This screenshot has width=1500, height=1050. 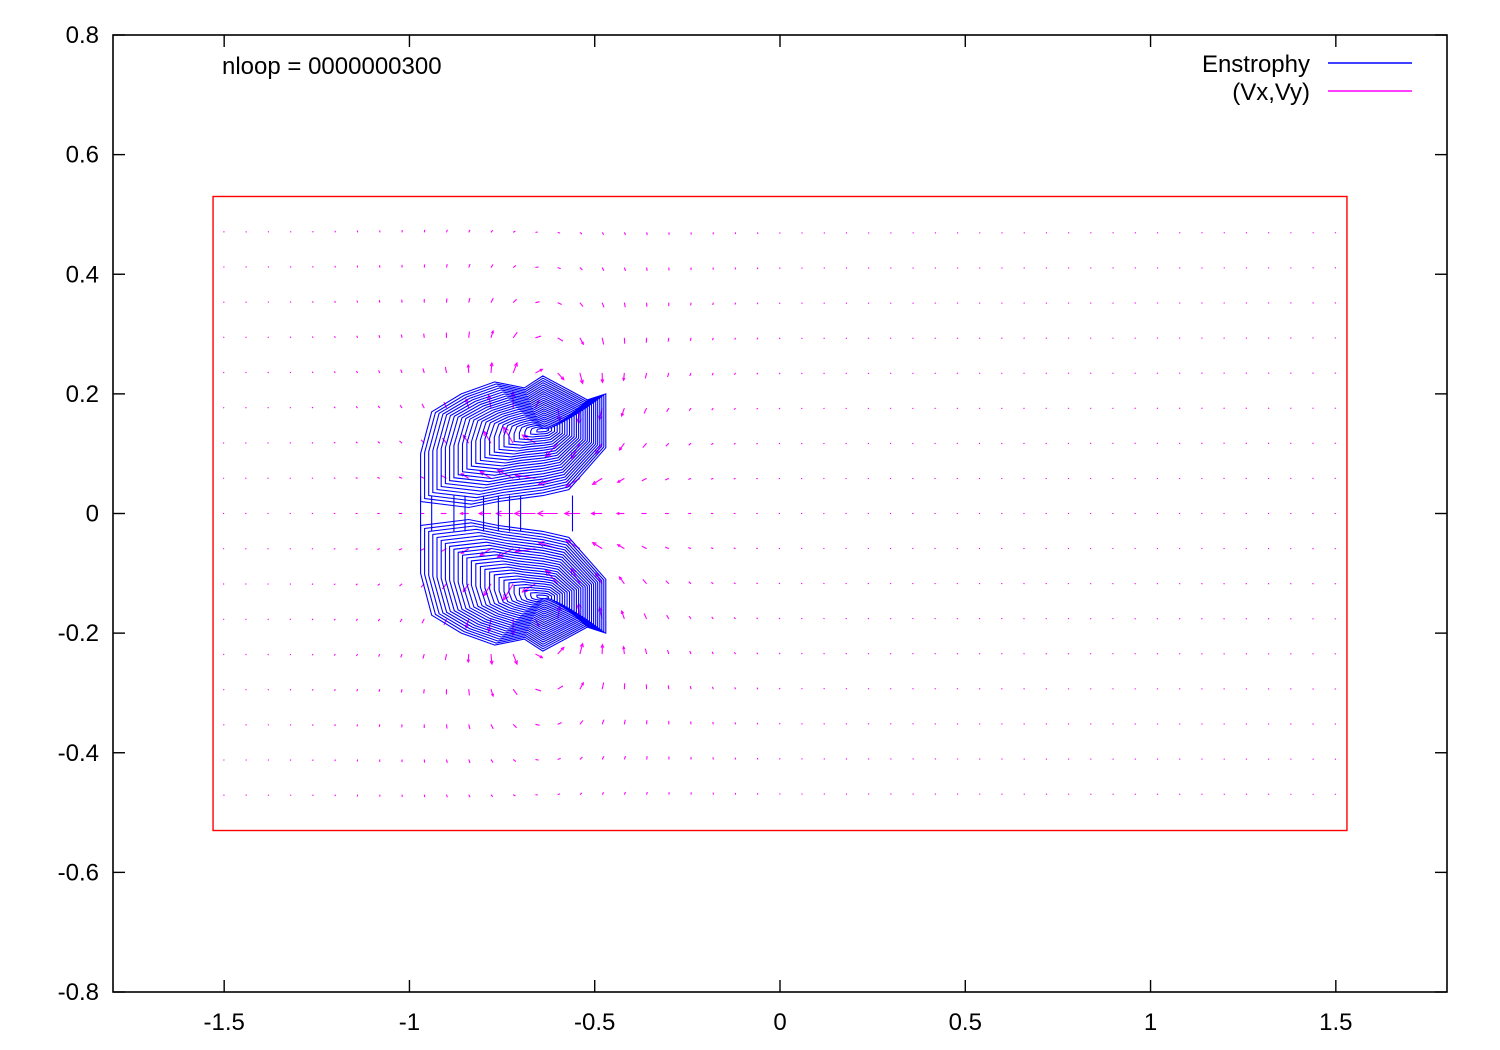 What do you see at coordinates (779, 1022) in the screenshot?
I see `x-tick-label: 0` at bounding box center [779, 1022].